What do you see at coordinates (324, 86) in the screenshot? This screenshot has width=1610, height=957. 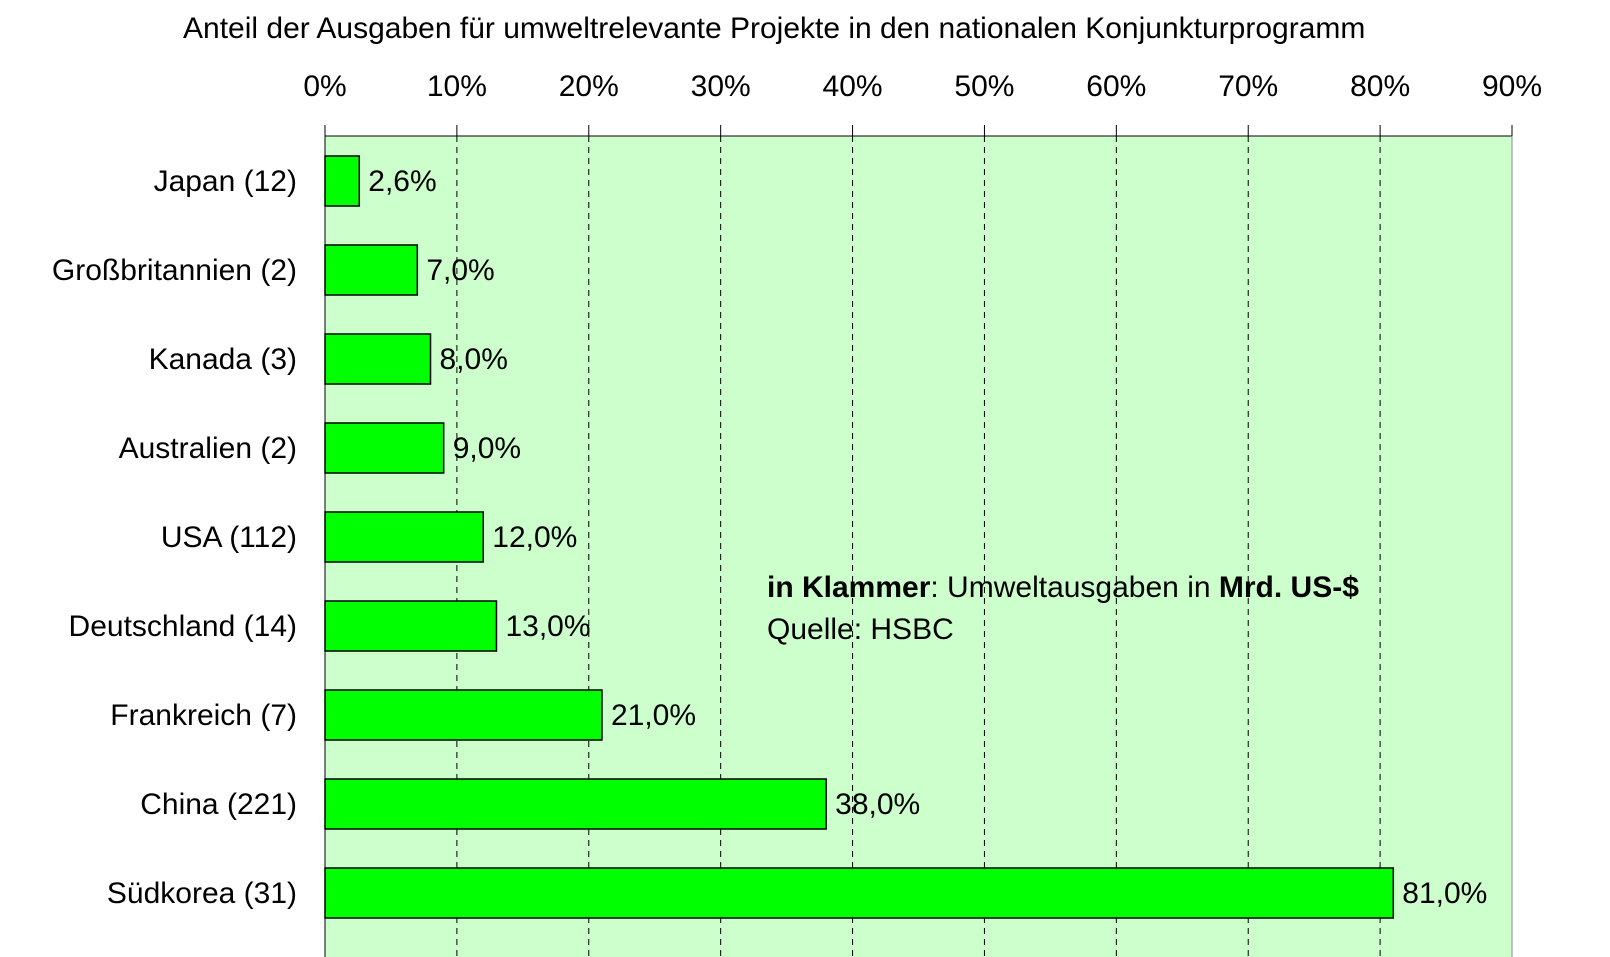 I see `x-tick-label: 0%` at bounding box center [324, 86].